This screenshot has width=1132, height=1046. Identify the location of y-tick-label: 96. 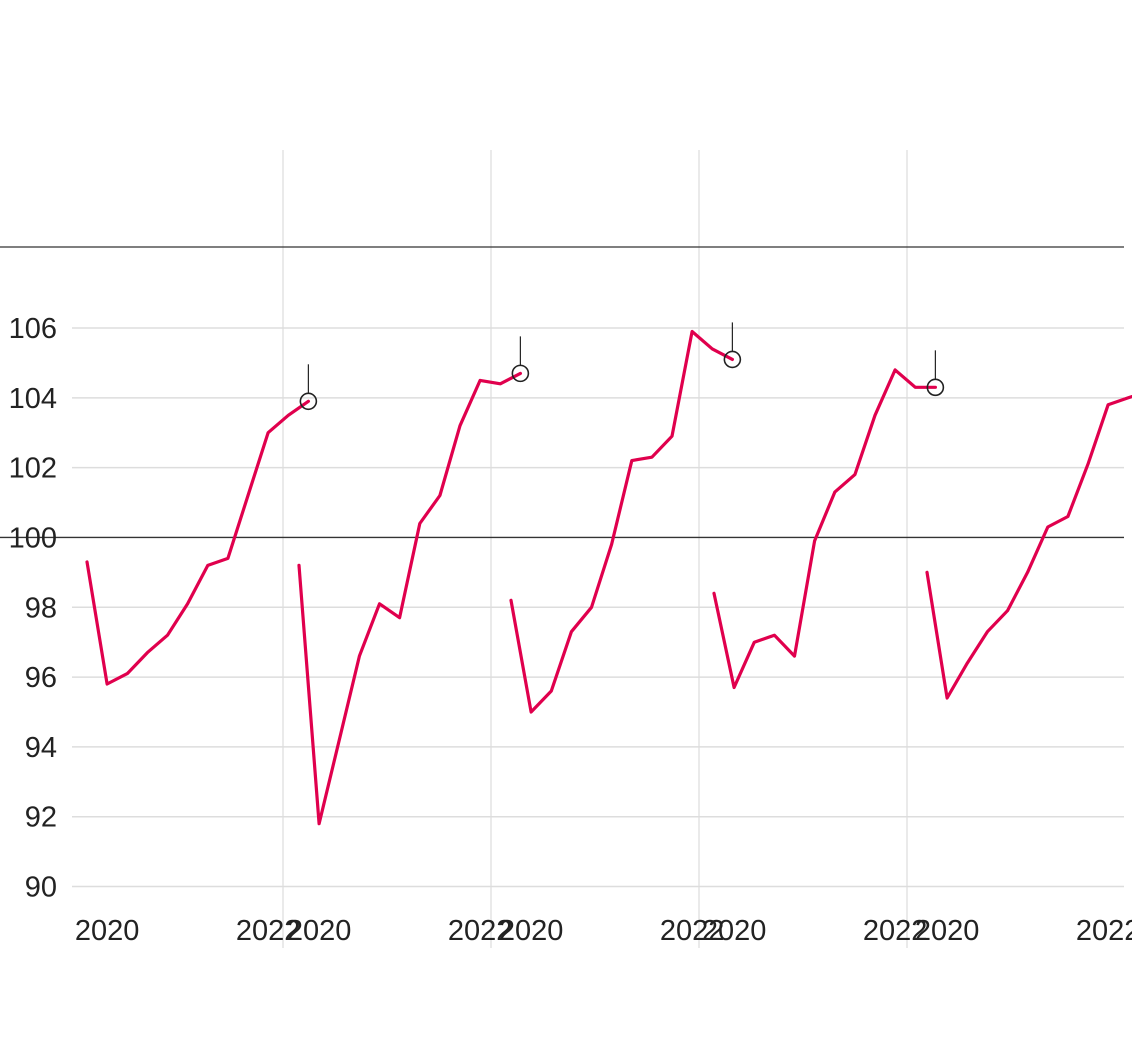
(41, 678).